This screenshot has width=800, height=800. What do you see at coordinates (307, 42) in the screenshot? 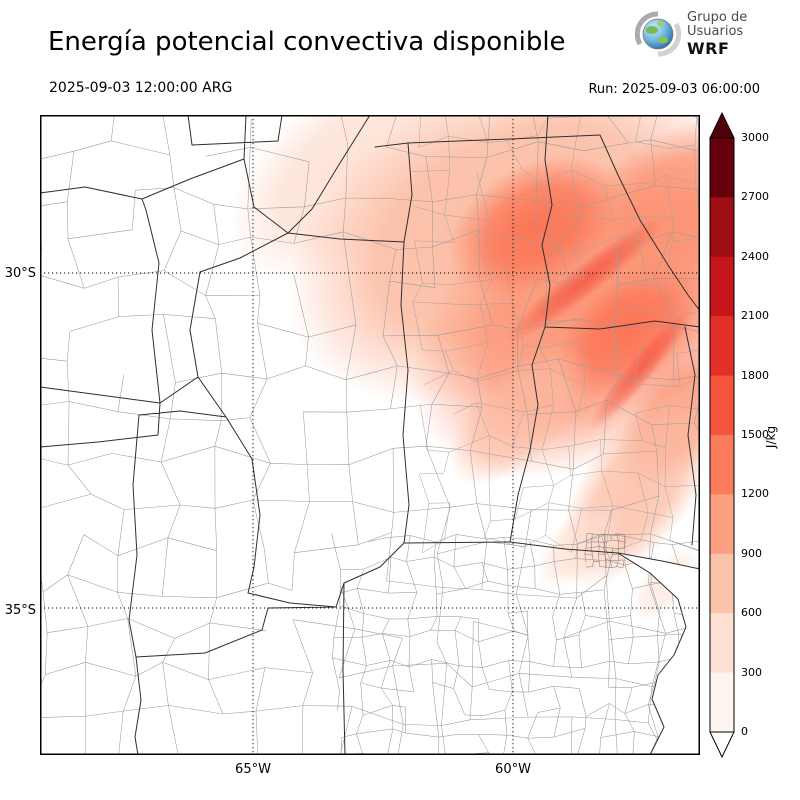
I see `page-title: Energía potencial convectiva disponible` at bounding box center [307, 42].